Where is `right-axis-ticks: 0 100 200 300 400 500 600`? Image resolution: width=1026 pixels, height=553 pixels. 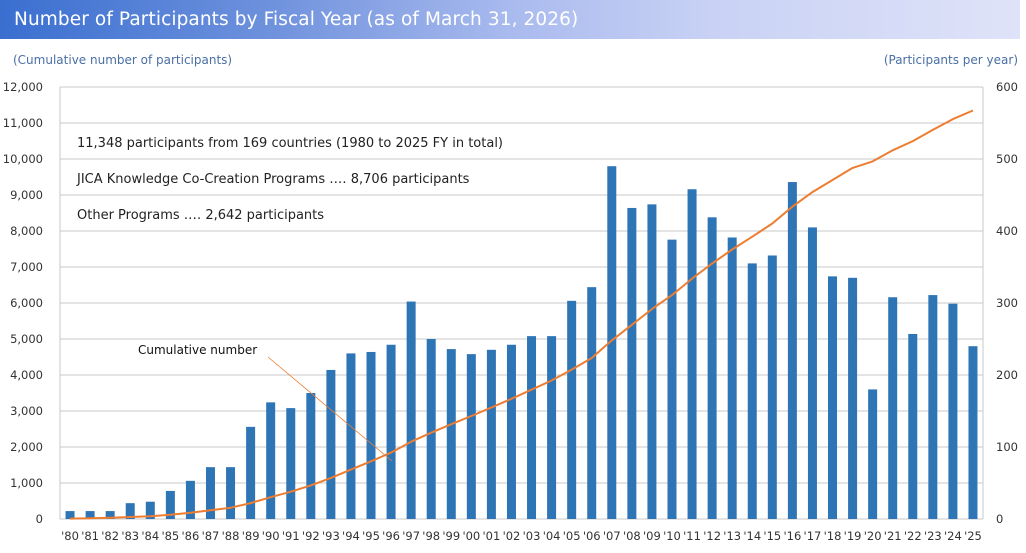
right-axis-ticks: 0 100 200 300 400 500 600 is located at coordinates (1007, 303).